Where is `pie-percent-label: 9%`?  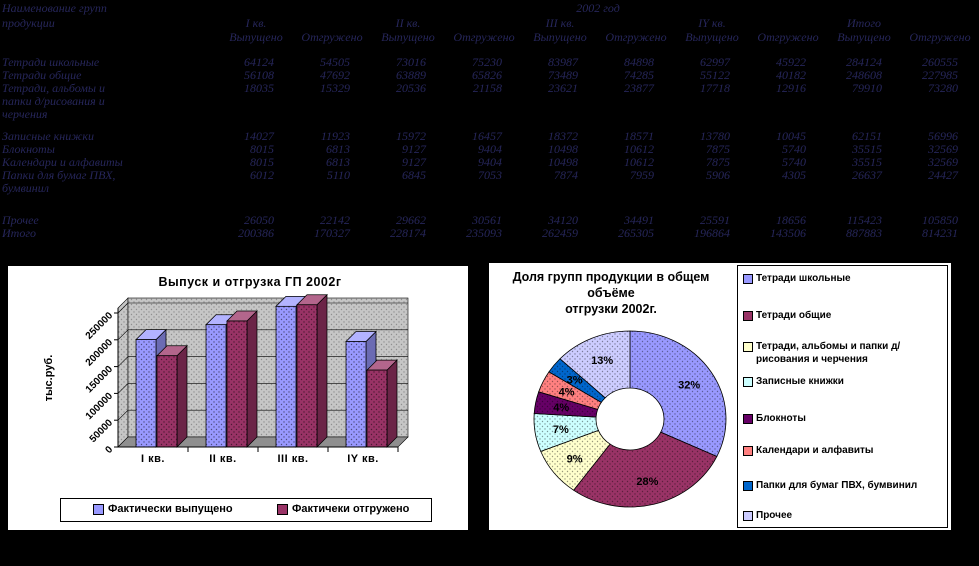
pie-percent-label: 9% is located at coordinates (575, 459).